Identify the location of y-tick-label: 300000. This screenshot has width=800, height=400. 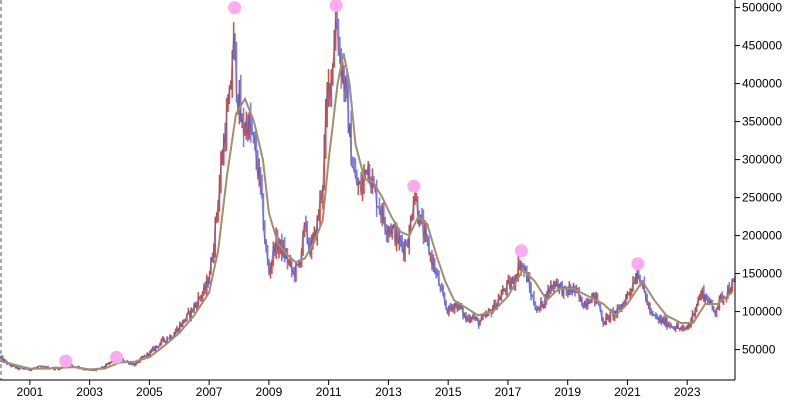
(762, 160).